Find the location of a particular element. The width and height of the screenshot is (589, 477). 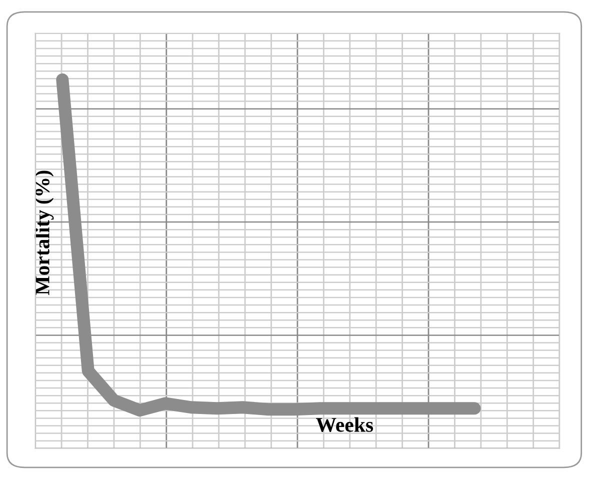

y-axis-title: Mortality (%) is located at coordinates (44, 232).